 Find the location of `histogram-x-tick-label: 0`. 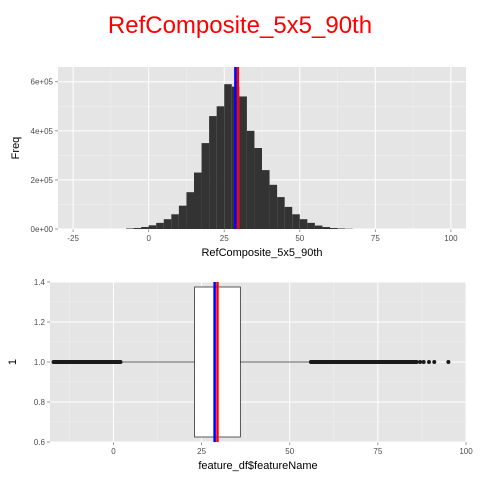

histogram-x-tick-label: 0 is located at coordinates (148, 238).